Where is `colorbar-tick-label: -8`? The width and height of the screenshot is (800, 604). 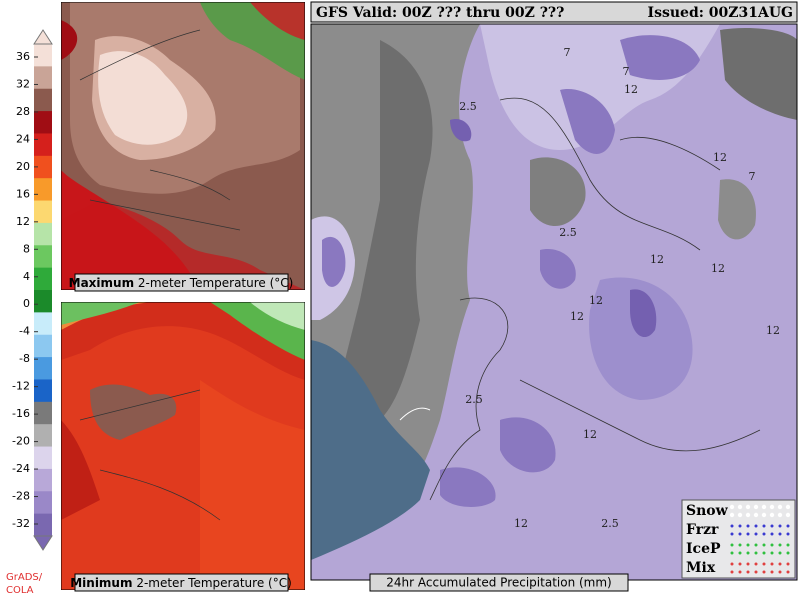 colorbar-tick-label: -8 is located at coordinates (24, 358).